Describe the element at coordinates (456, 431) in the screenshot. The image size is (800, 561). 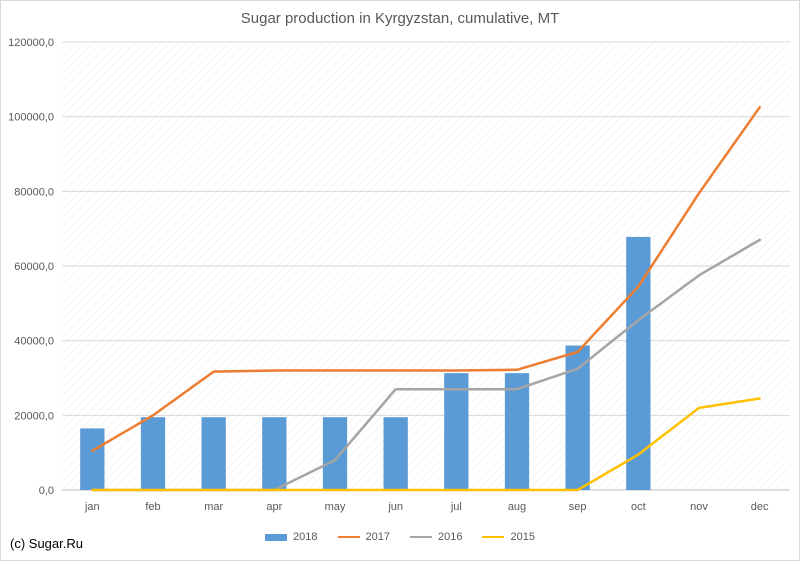
I see `bar-2018-jul` at that location.